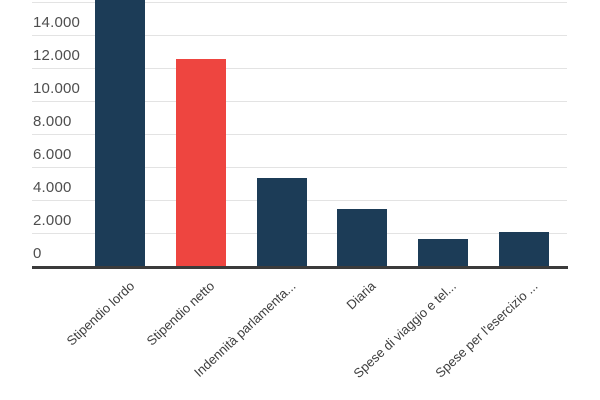 The width and height of the screenshot is (600, 400). Describe the element at coordinates (200, 163) in the screenshot. I see `bar-stipendio-netto` at that location.